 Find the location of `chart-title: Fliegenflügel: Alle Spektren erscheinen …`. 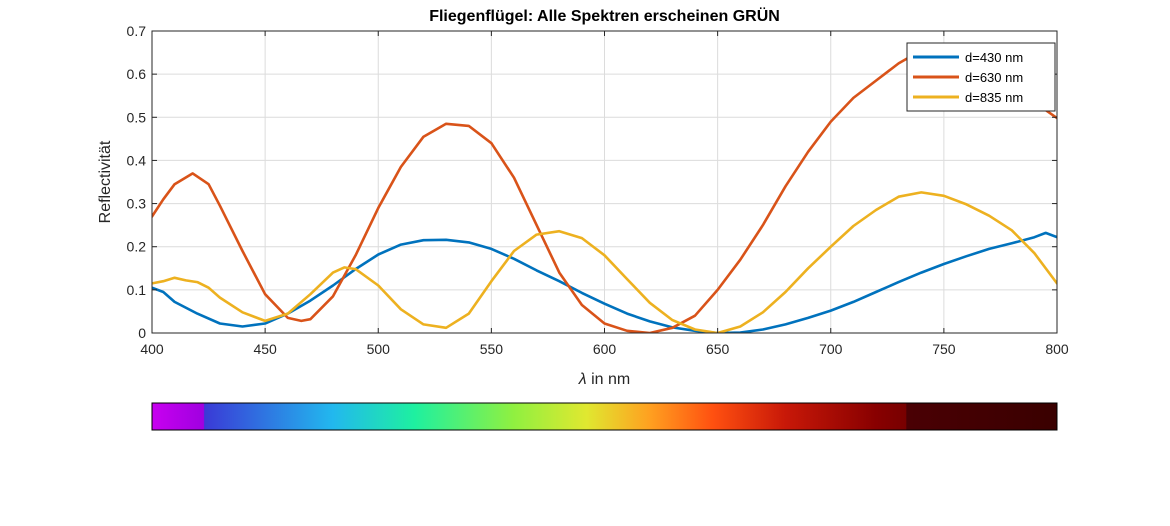

chart-title: Fliegenflügel: Alle Spektren erscheinen … is located at coordinates (604, 15).